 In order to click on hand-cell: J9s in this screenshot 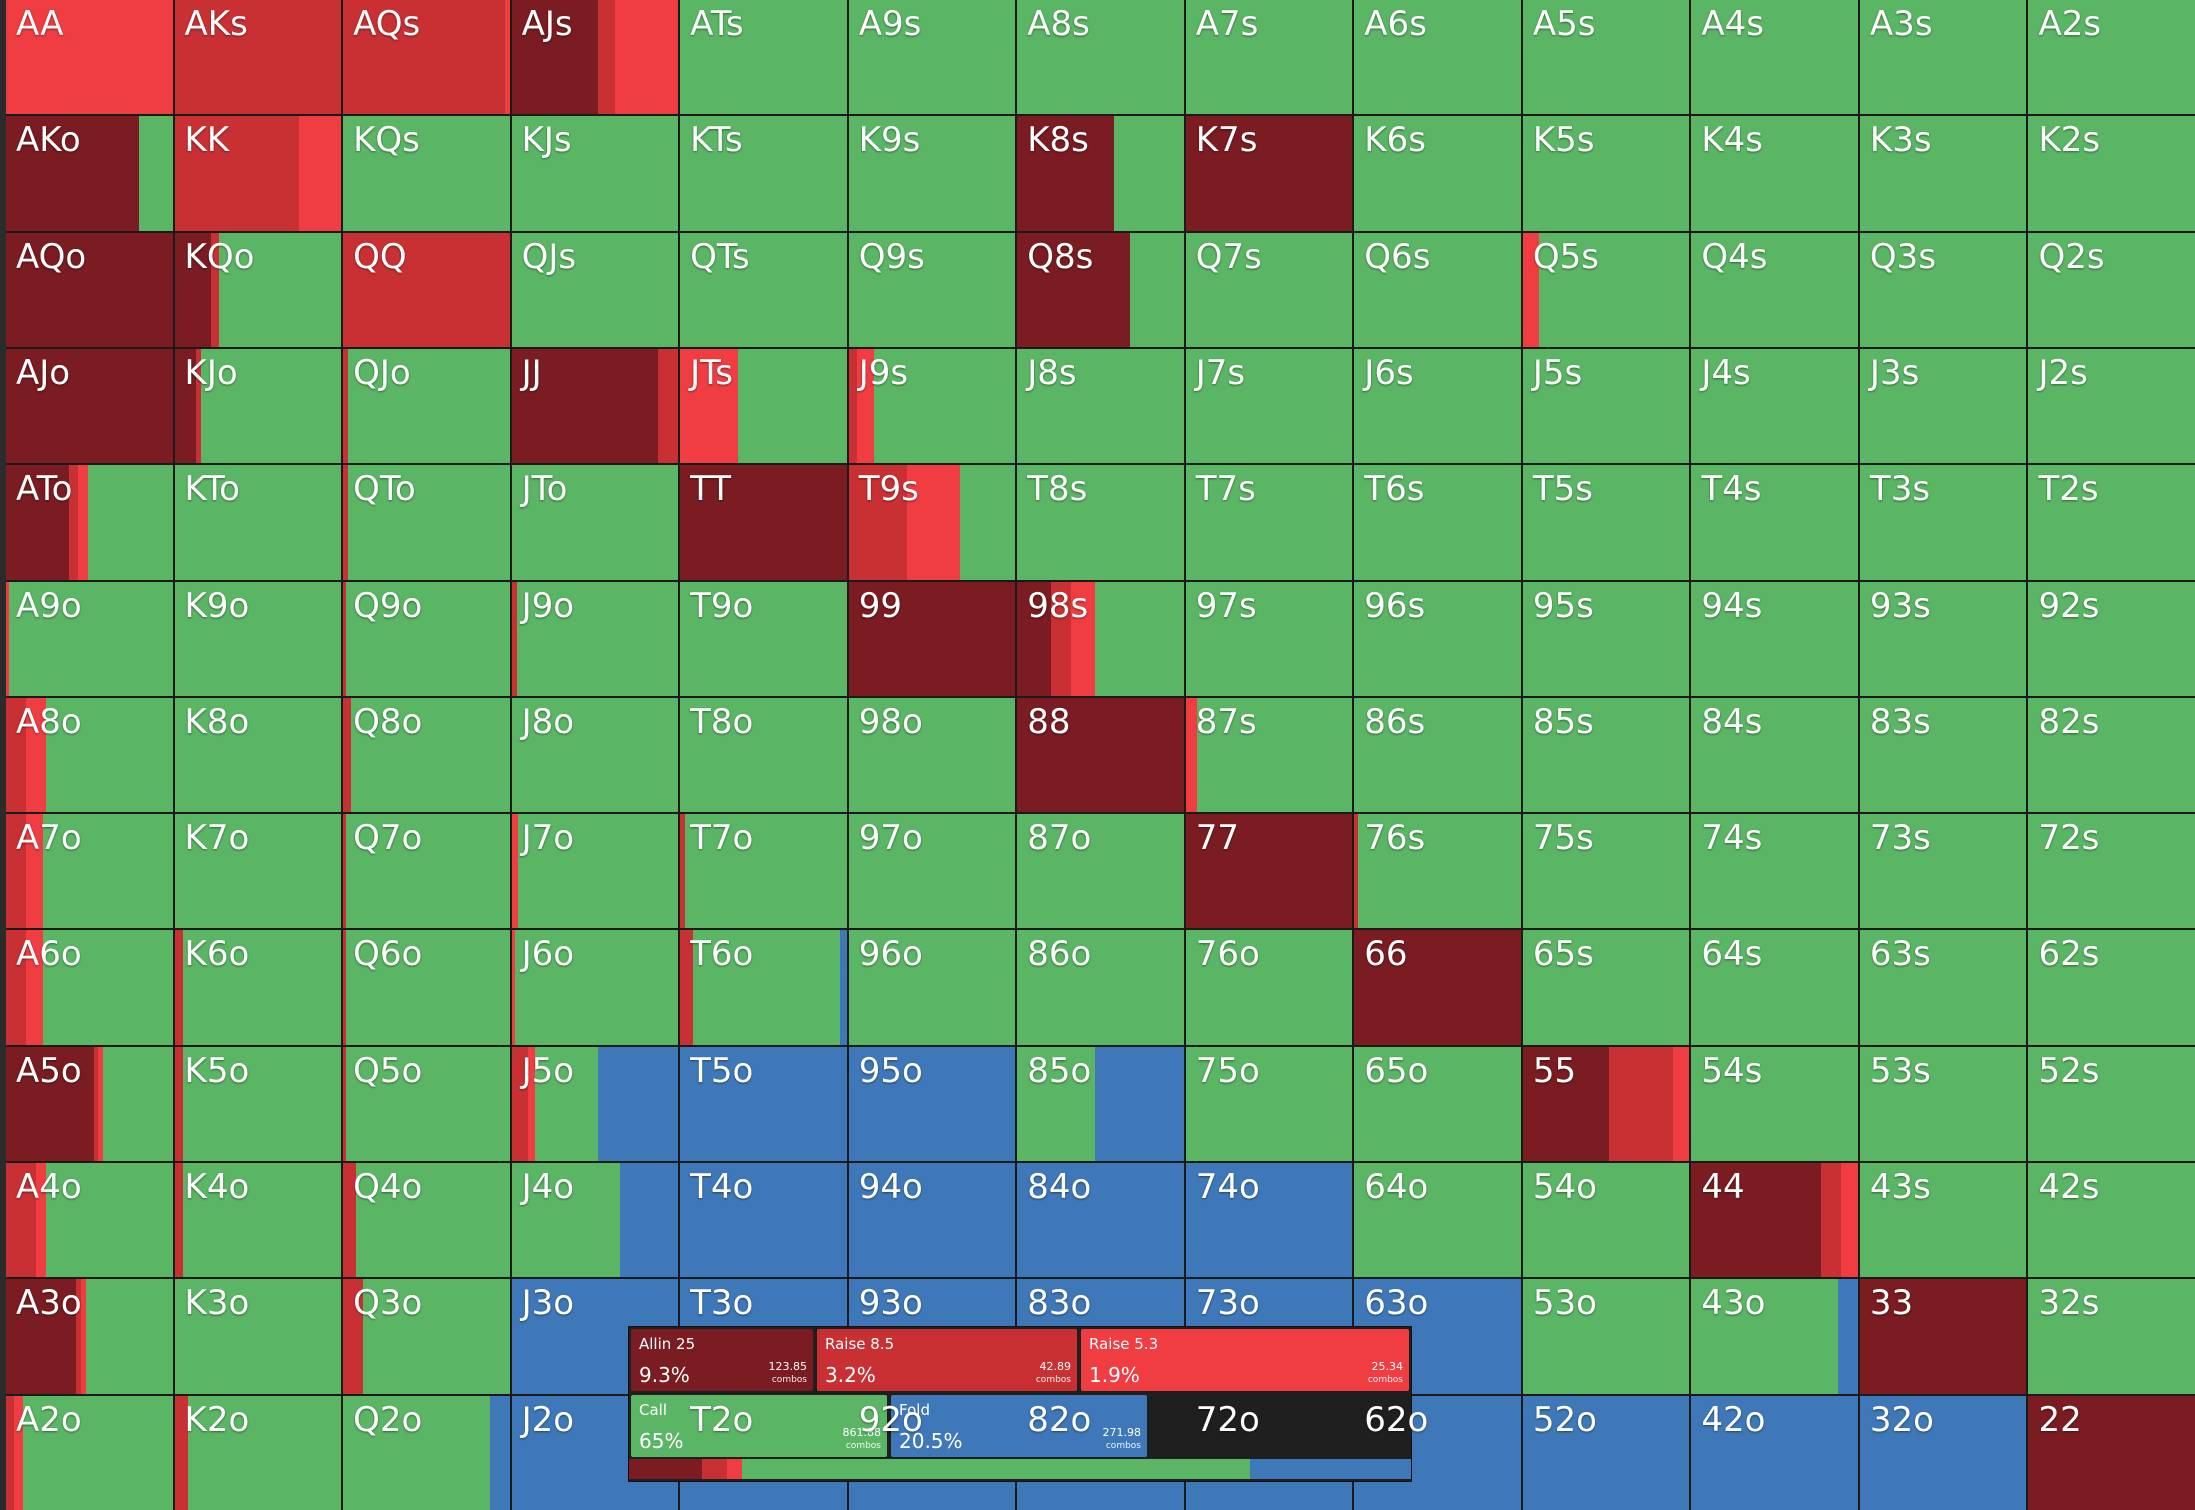, I will do `click(932, 406)`.